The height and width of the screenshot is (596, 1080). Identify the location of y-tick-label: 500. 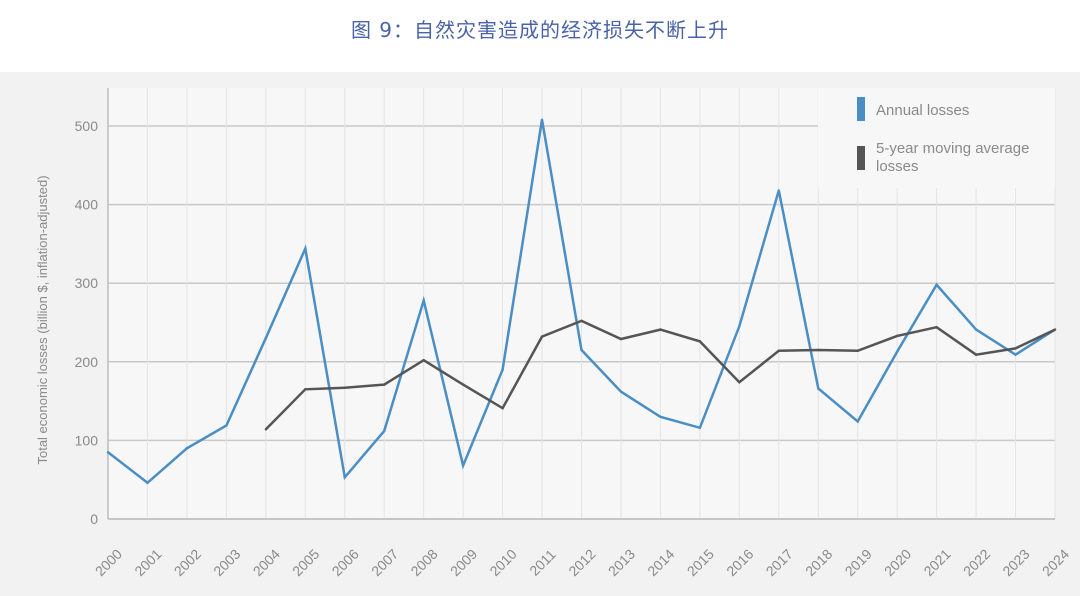
(87, 126).